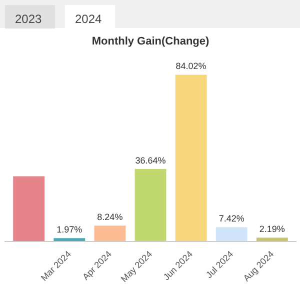 This screenshot has height=300, width=300. What do you see at coordinates (110, 217) in the screenshot?
I see `data-label: 8.24%` at bounding box center [110, 217].